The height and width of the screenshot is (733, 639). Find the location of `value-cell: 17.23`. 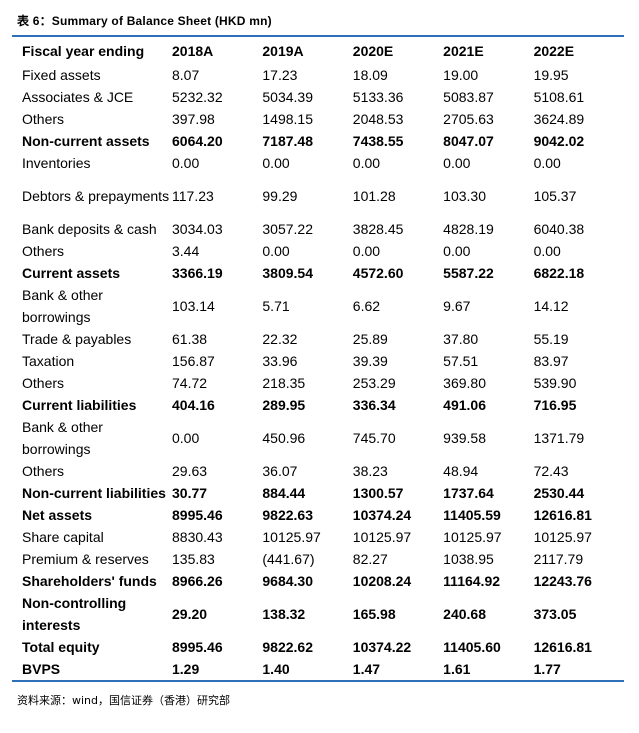

value-cell: 17.23 is located at coordinates (280, 75).